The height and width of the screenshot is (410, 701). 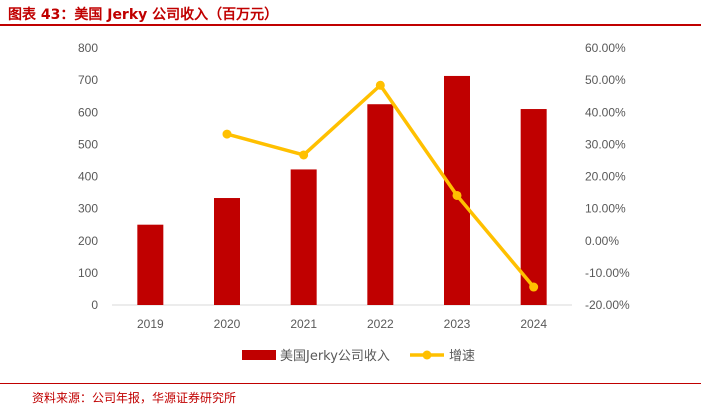 What do you see at coordinates (227, 324) in the screenshot?
I see `x-tick-label: 2020` at bounding box center [227, 324].